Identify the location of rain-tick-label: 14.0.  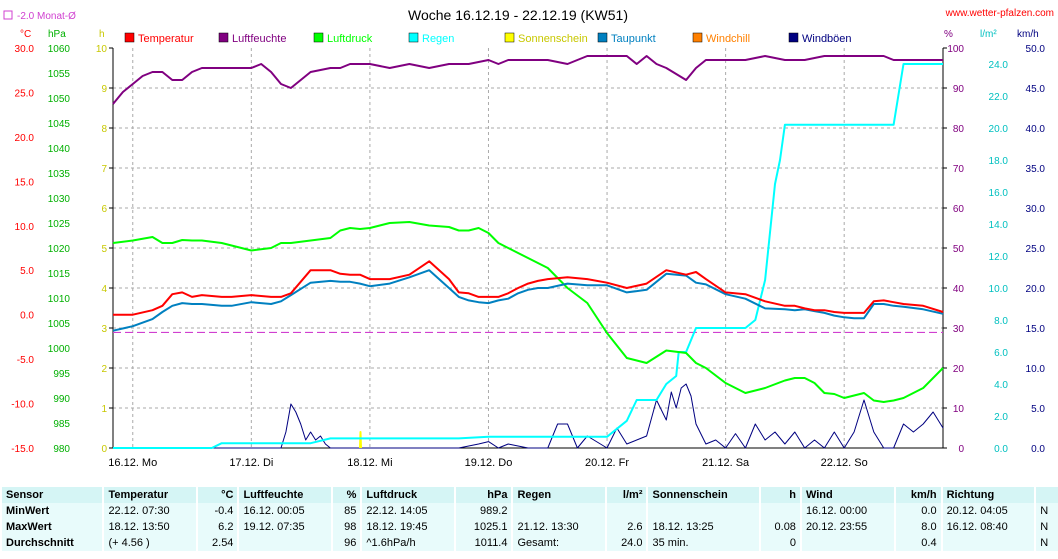
(999, 225).